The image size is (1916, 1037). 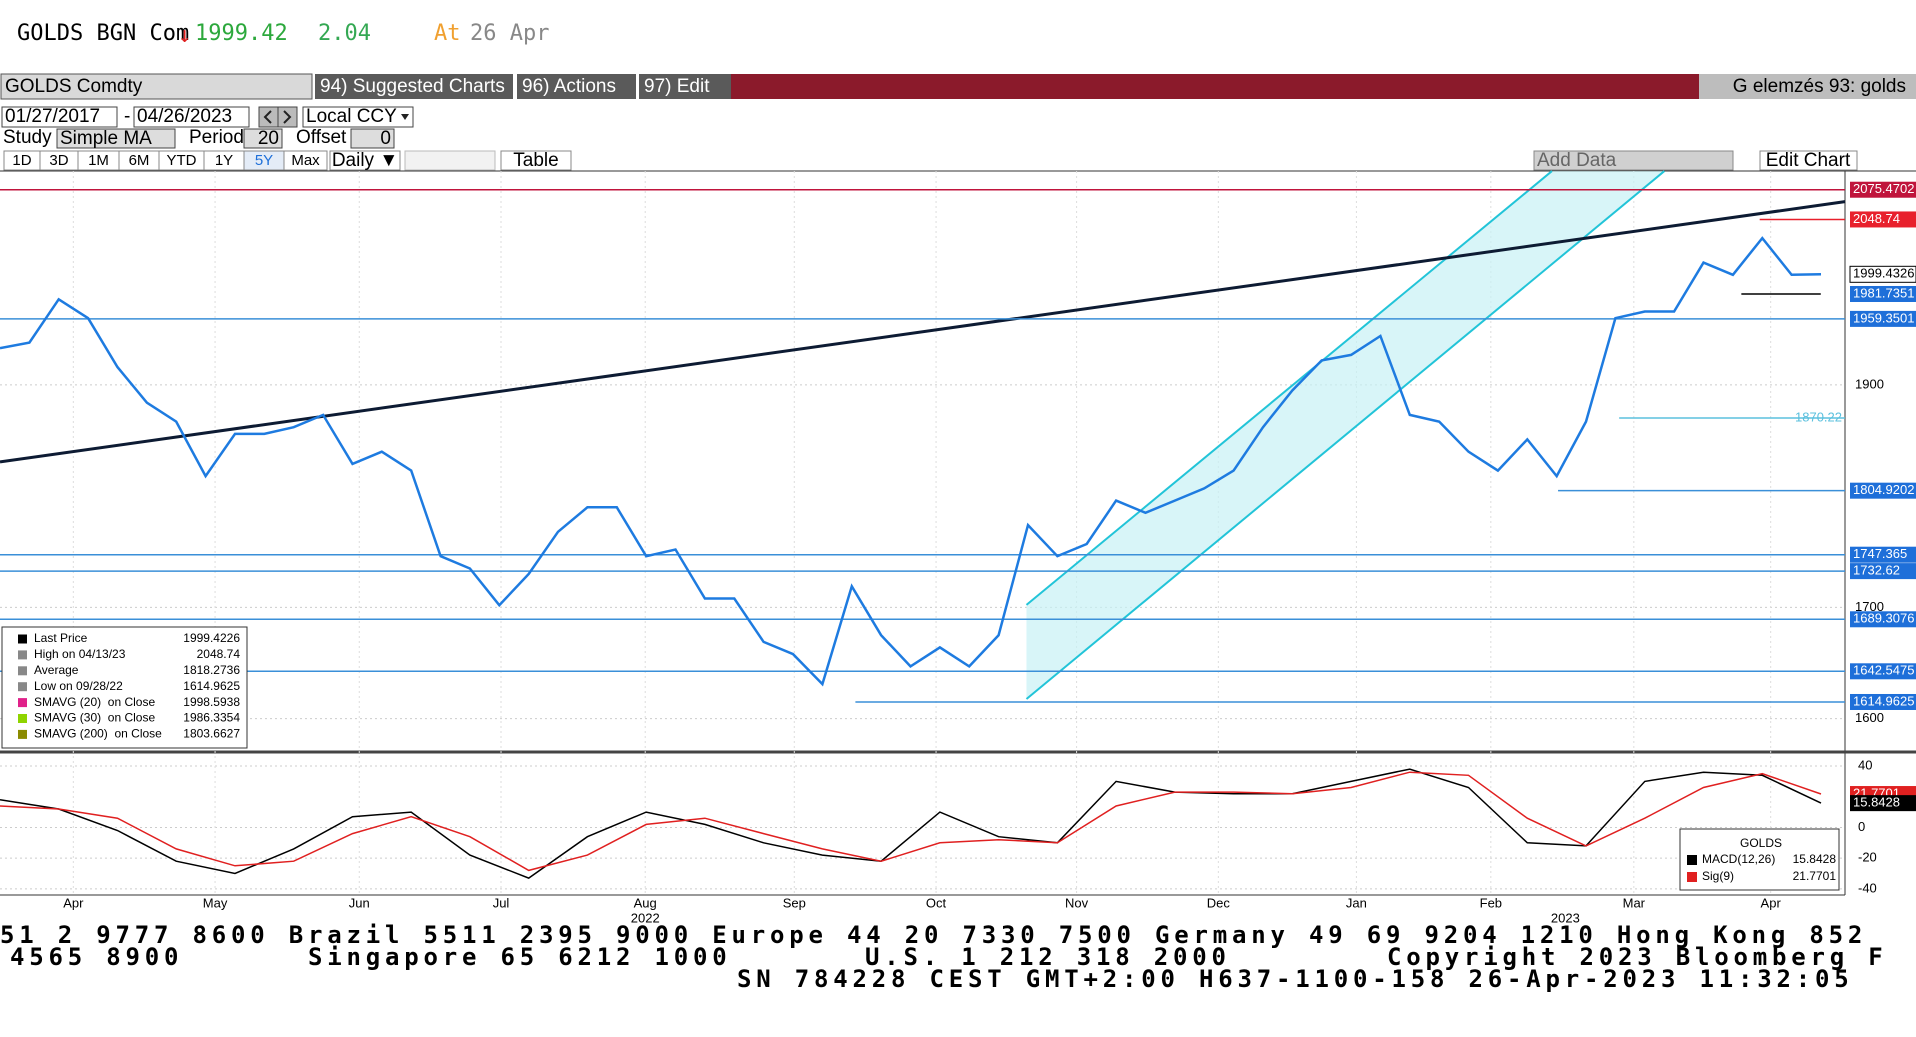 I want to click on level-label: 1981.7351, so click(x=1883, y=292).